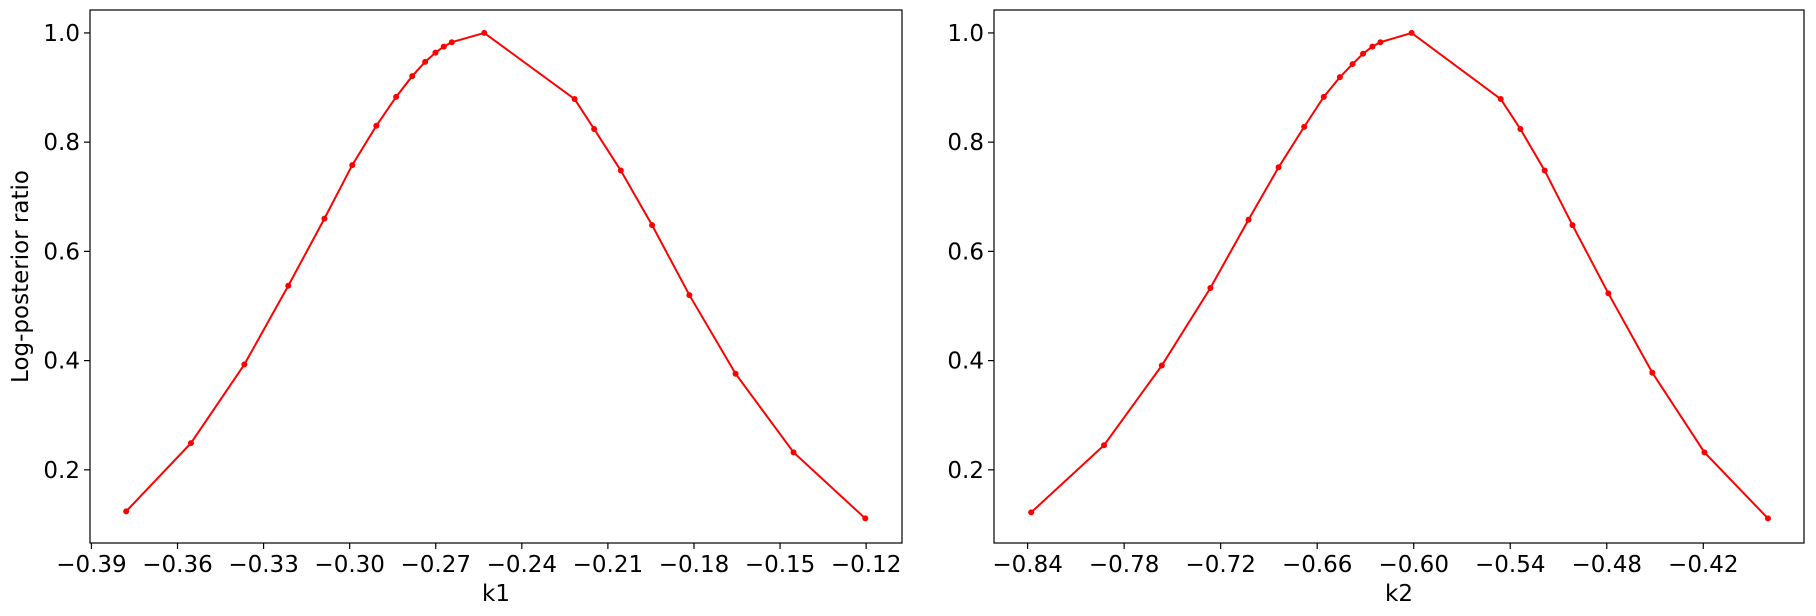 The image size is (1816, 616). I want to click on x-tick-label: −0.39, so click(91, 565).